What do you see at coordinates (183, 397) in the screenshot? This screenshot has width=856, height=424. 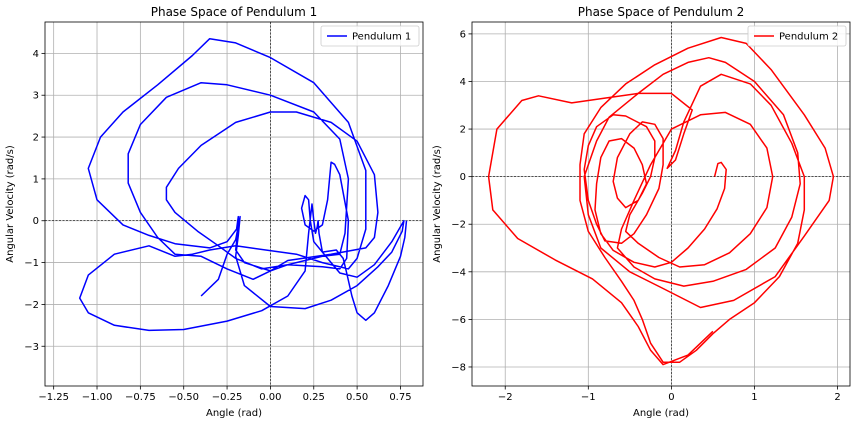 I see `x-tick-label: −0.50` at bounding box center [183, 397].